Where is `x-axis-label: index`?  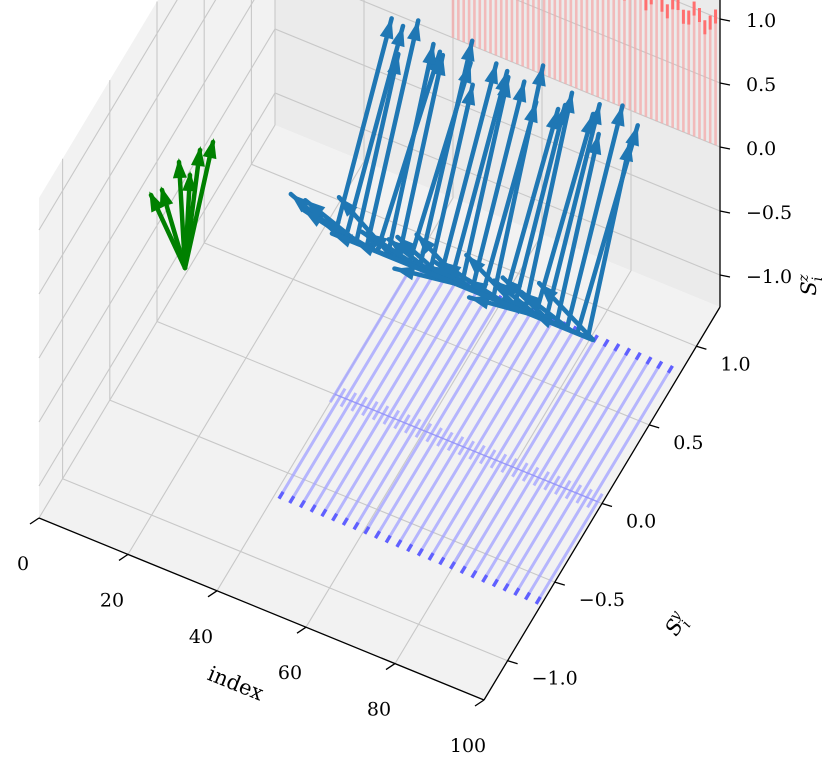 x-axis-label: index is located at coordinates (235, 684).